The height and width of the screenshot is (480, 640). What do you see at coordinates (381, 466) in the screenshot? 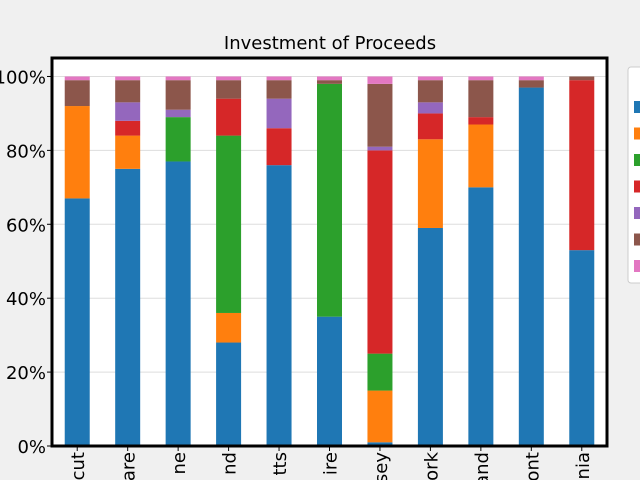
I see `x-tick-label: sey` at bounding box center [381, 466].